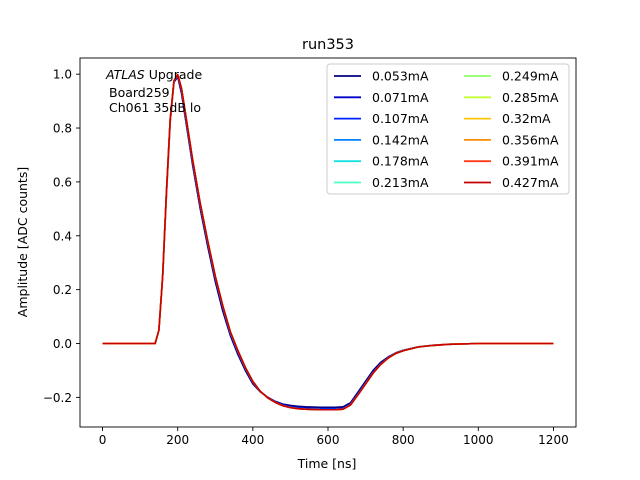 This screenshot has width=640, height=480. I want to click on x-tick-label: 1000, so click(478, 440).